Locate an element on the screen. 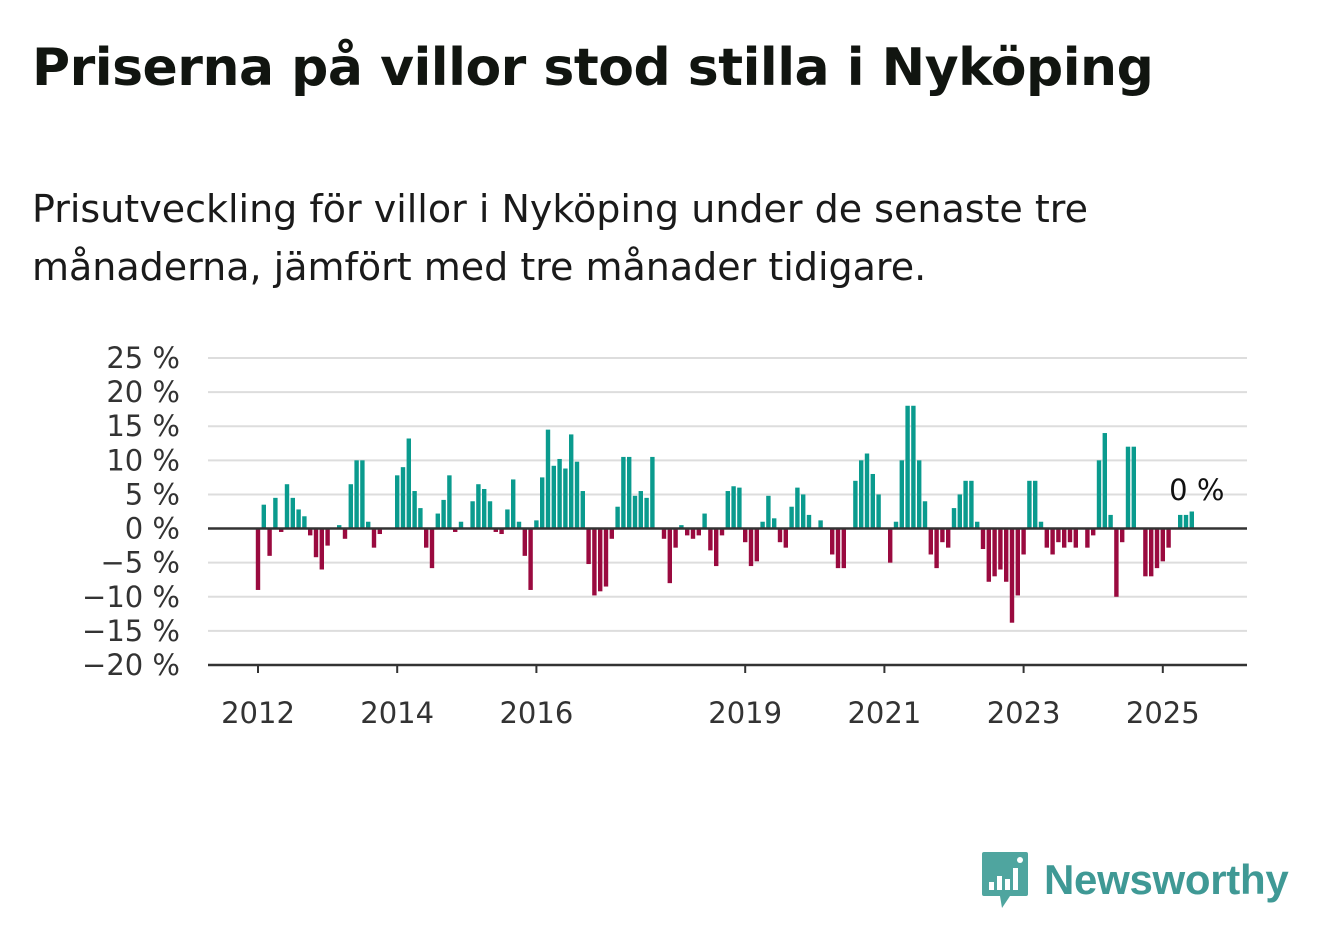 This screenshot has height=939, width=1322. x-tick-label: 2016 is located at coordinates (536, 713).